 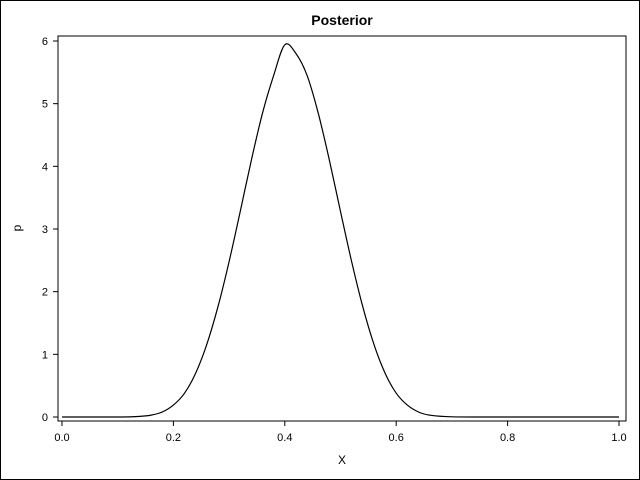 What do you see at coordinates (173, 438) in the screenshot?
I see `x-tick-label: 0.2` at bounding box center [173, 438].